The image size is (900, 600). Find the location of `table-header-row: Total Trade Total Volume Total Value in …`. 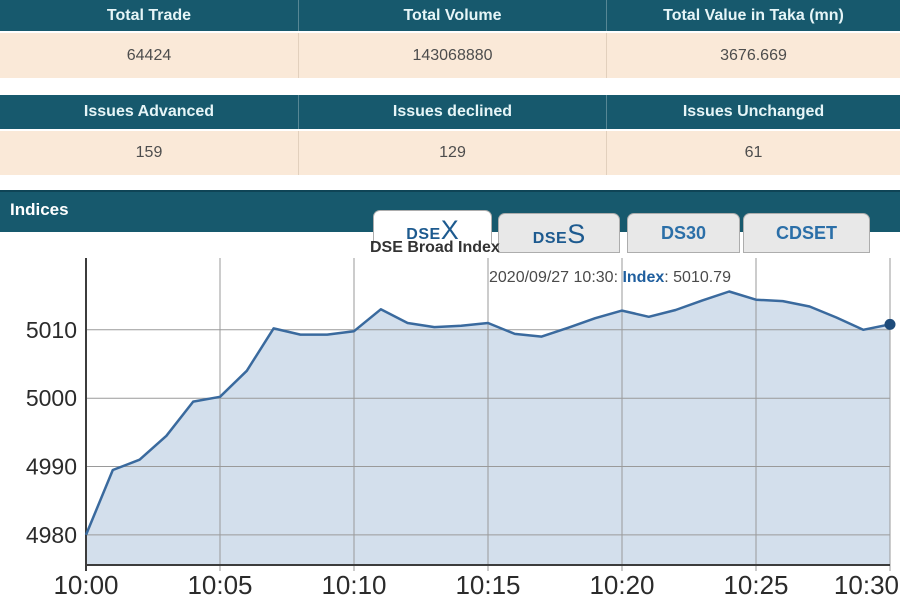

table-header-row: Total Trade Total Volume Total Value in … is located at coordinates (450, 15).